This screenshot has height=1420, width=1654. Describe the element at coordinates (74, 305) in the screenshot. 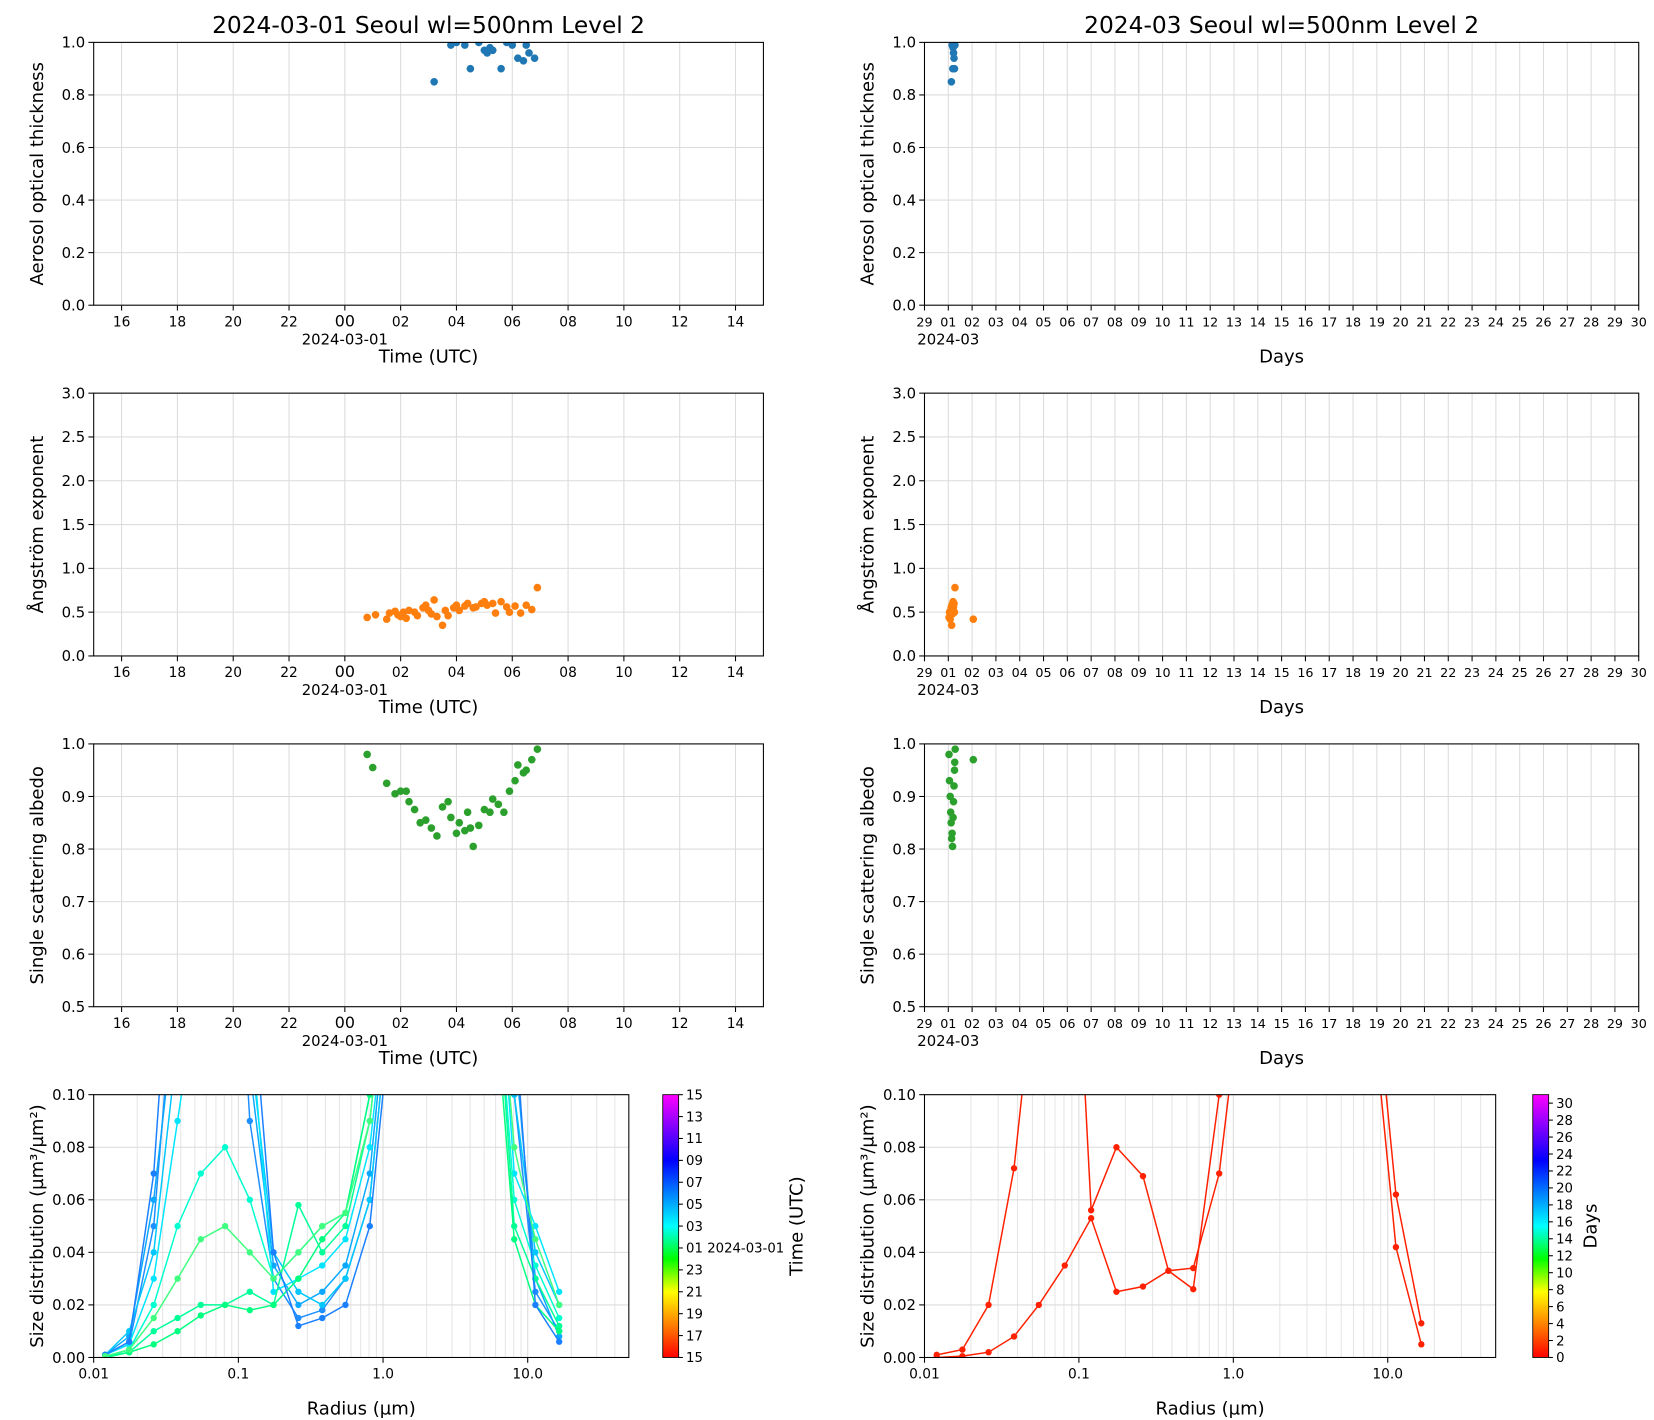

I see `y-tick-label: 0.0` at that location.